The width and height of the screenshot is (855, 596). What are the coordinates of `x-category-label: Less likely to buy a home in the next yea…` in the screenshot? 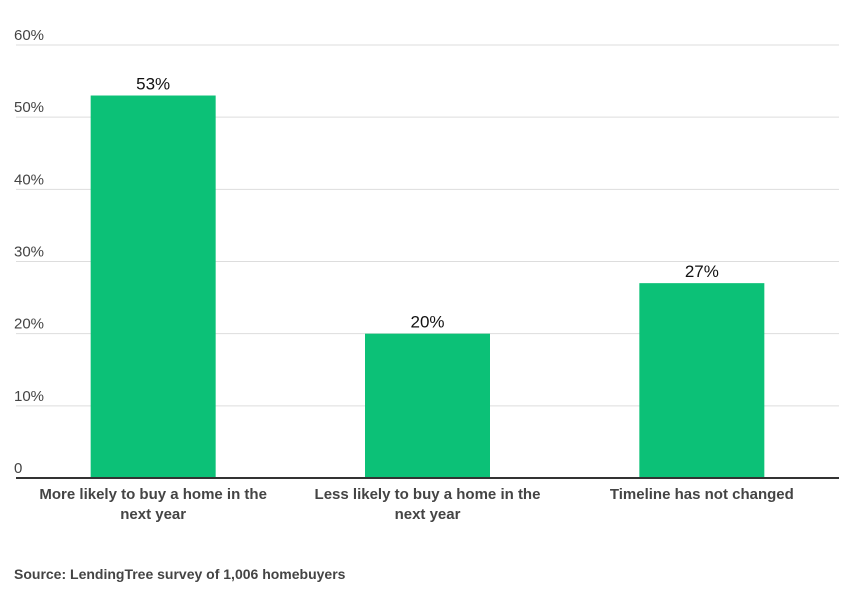 It's located at (428, 504).